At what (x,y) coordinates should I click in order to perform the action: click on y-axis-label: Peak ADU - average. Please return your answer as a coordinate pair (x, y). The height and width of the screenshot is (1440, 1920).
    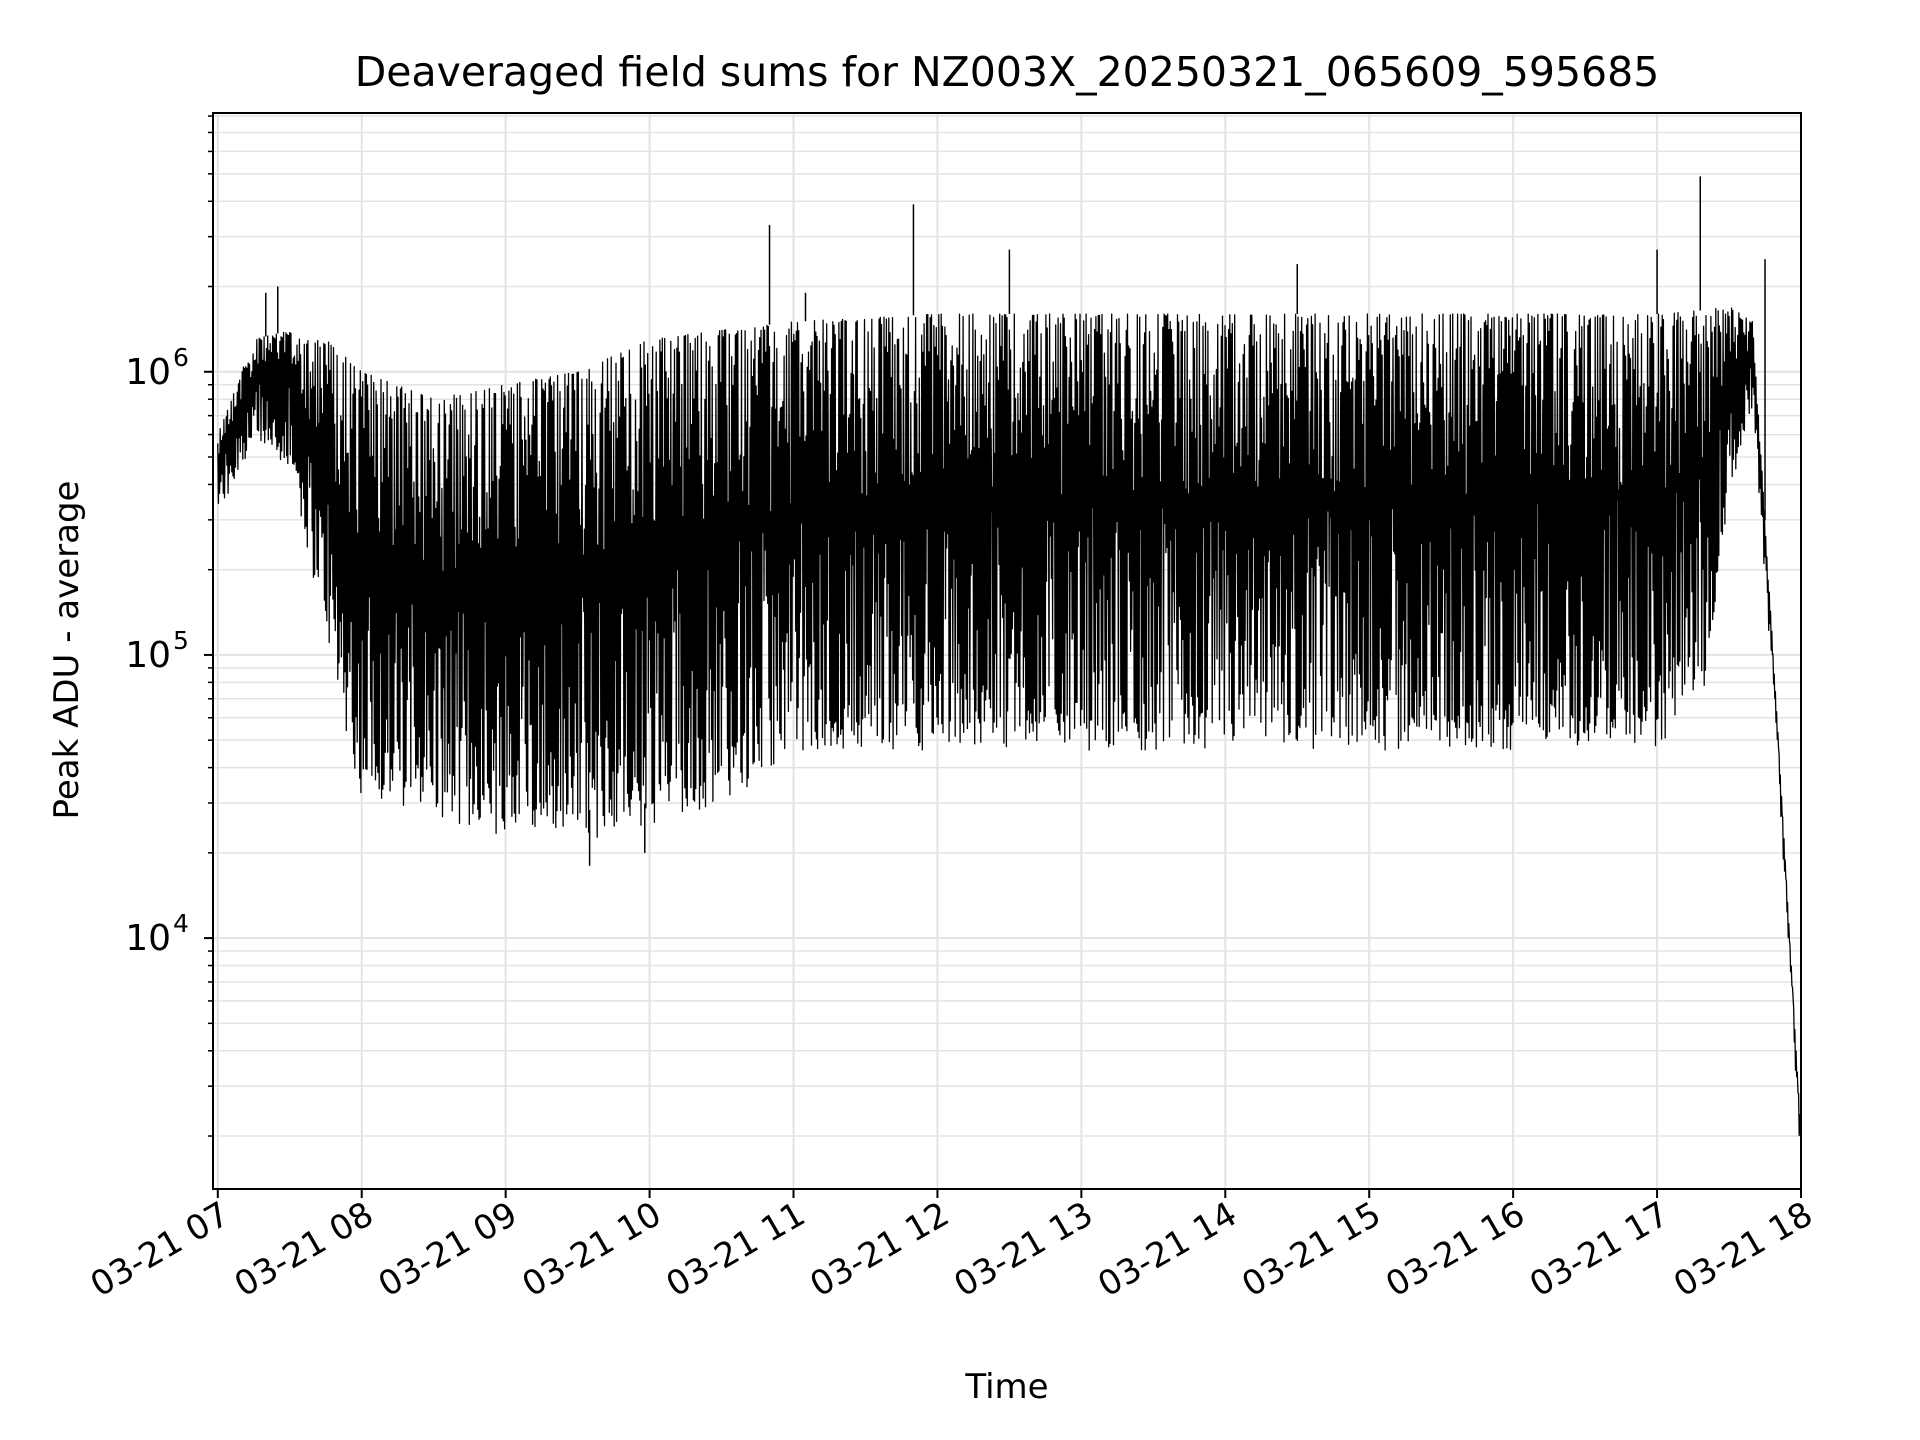
    Looking at the image, I should click on (67, 650).